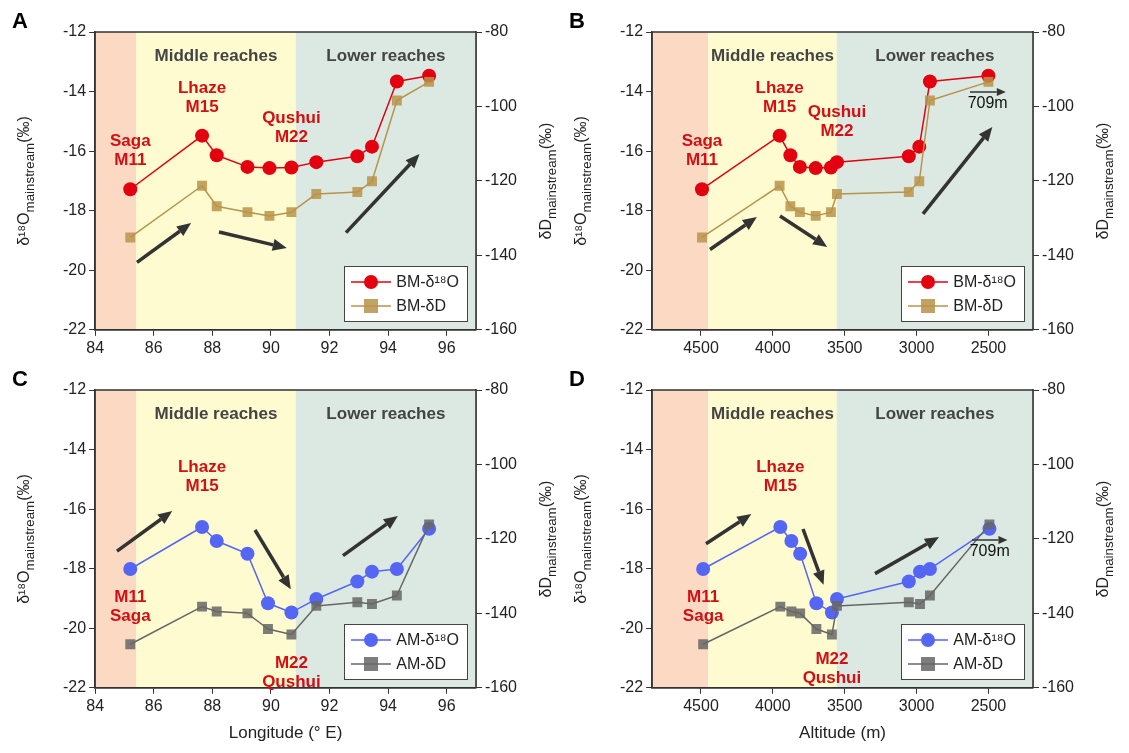  Describe the element at coordinates (988, 347) in the screenshot. I see `x-tick-label: 2500` at that location.